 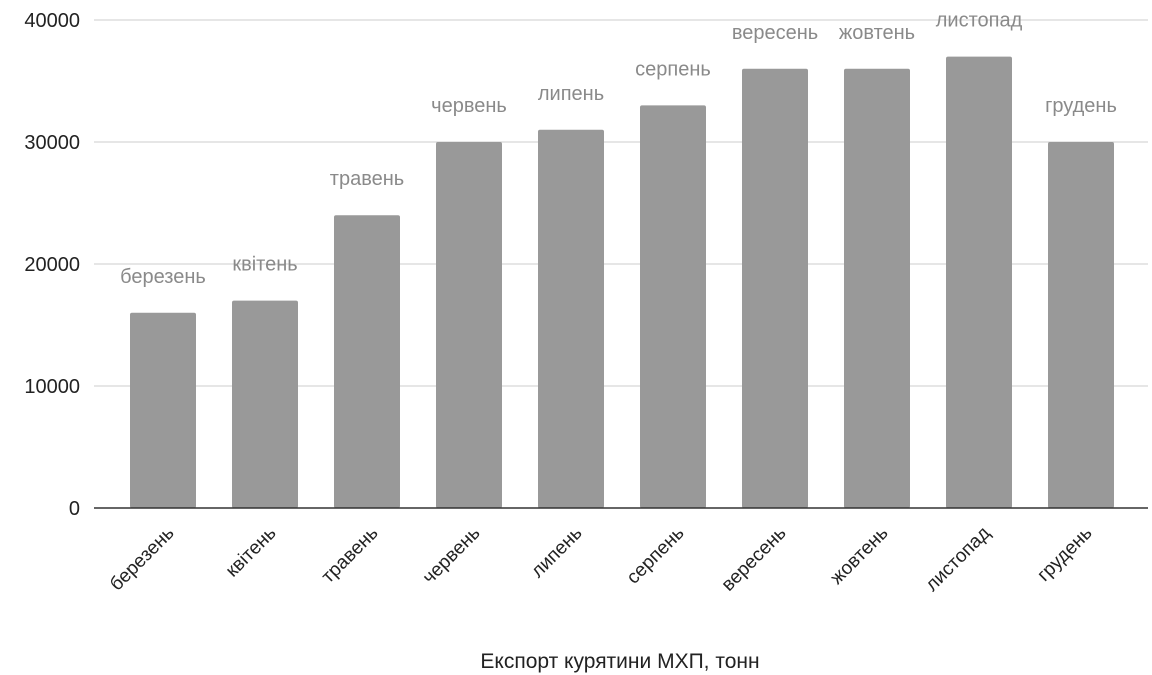 What do you see at coordinates (367, 179) in the screenshot?
I see `data-label: травень` at bounding box center [367, 179].